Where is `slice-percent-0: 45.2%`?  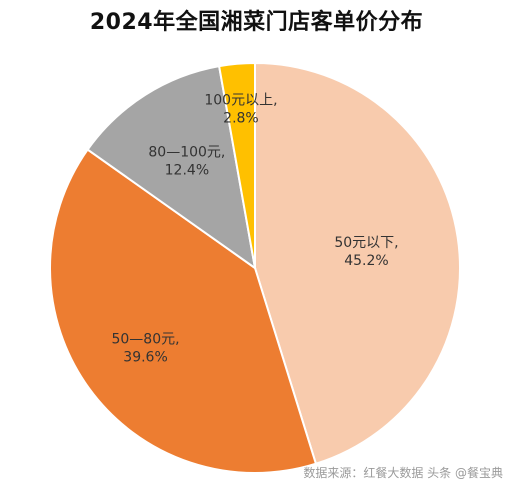 slice-percent-0: 45.2% is located at coordinates (366, 261).